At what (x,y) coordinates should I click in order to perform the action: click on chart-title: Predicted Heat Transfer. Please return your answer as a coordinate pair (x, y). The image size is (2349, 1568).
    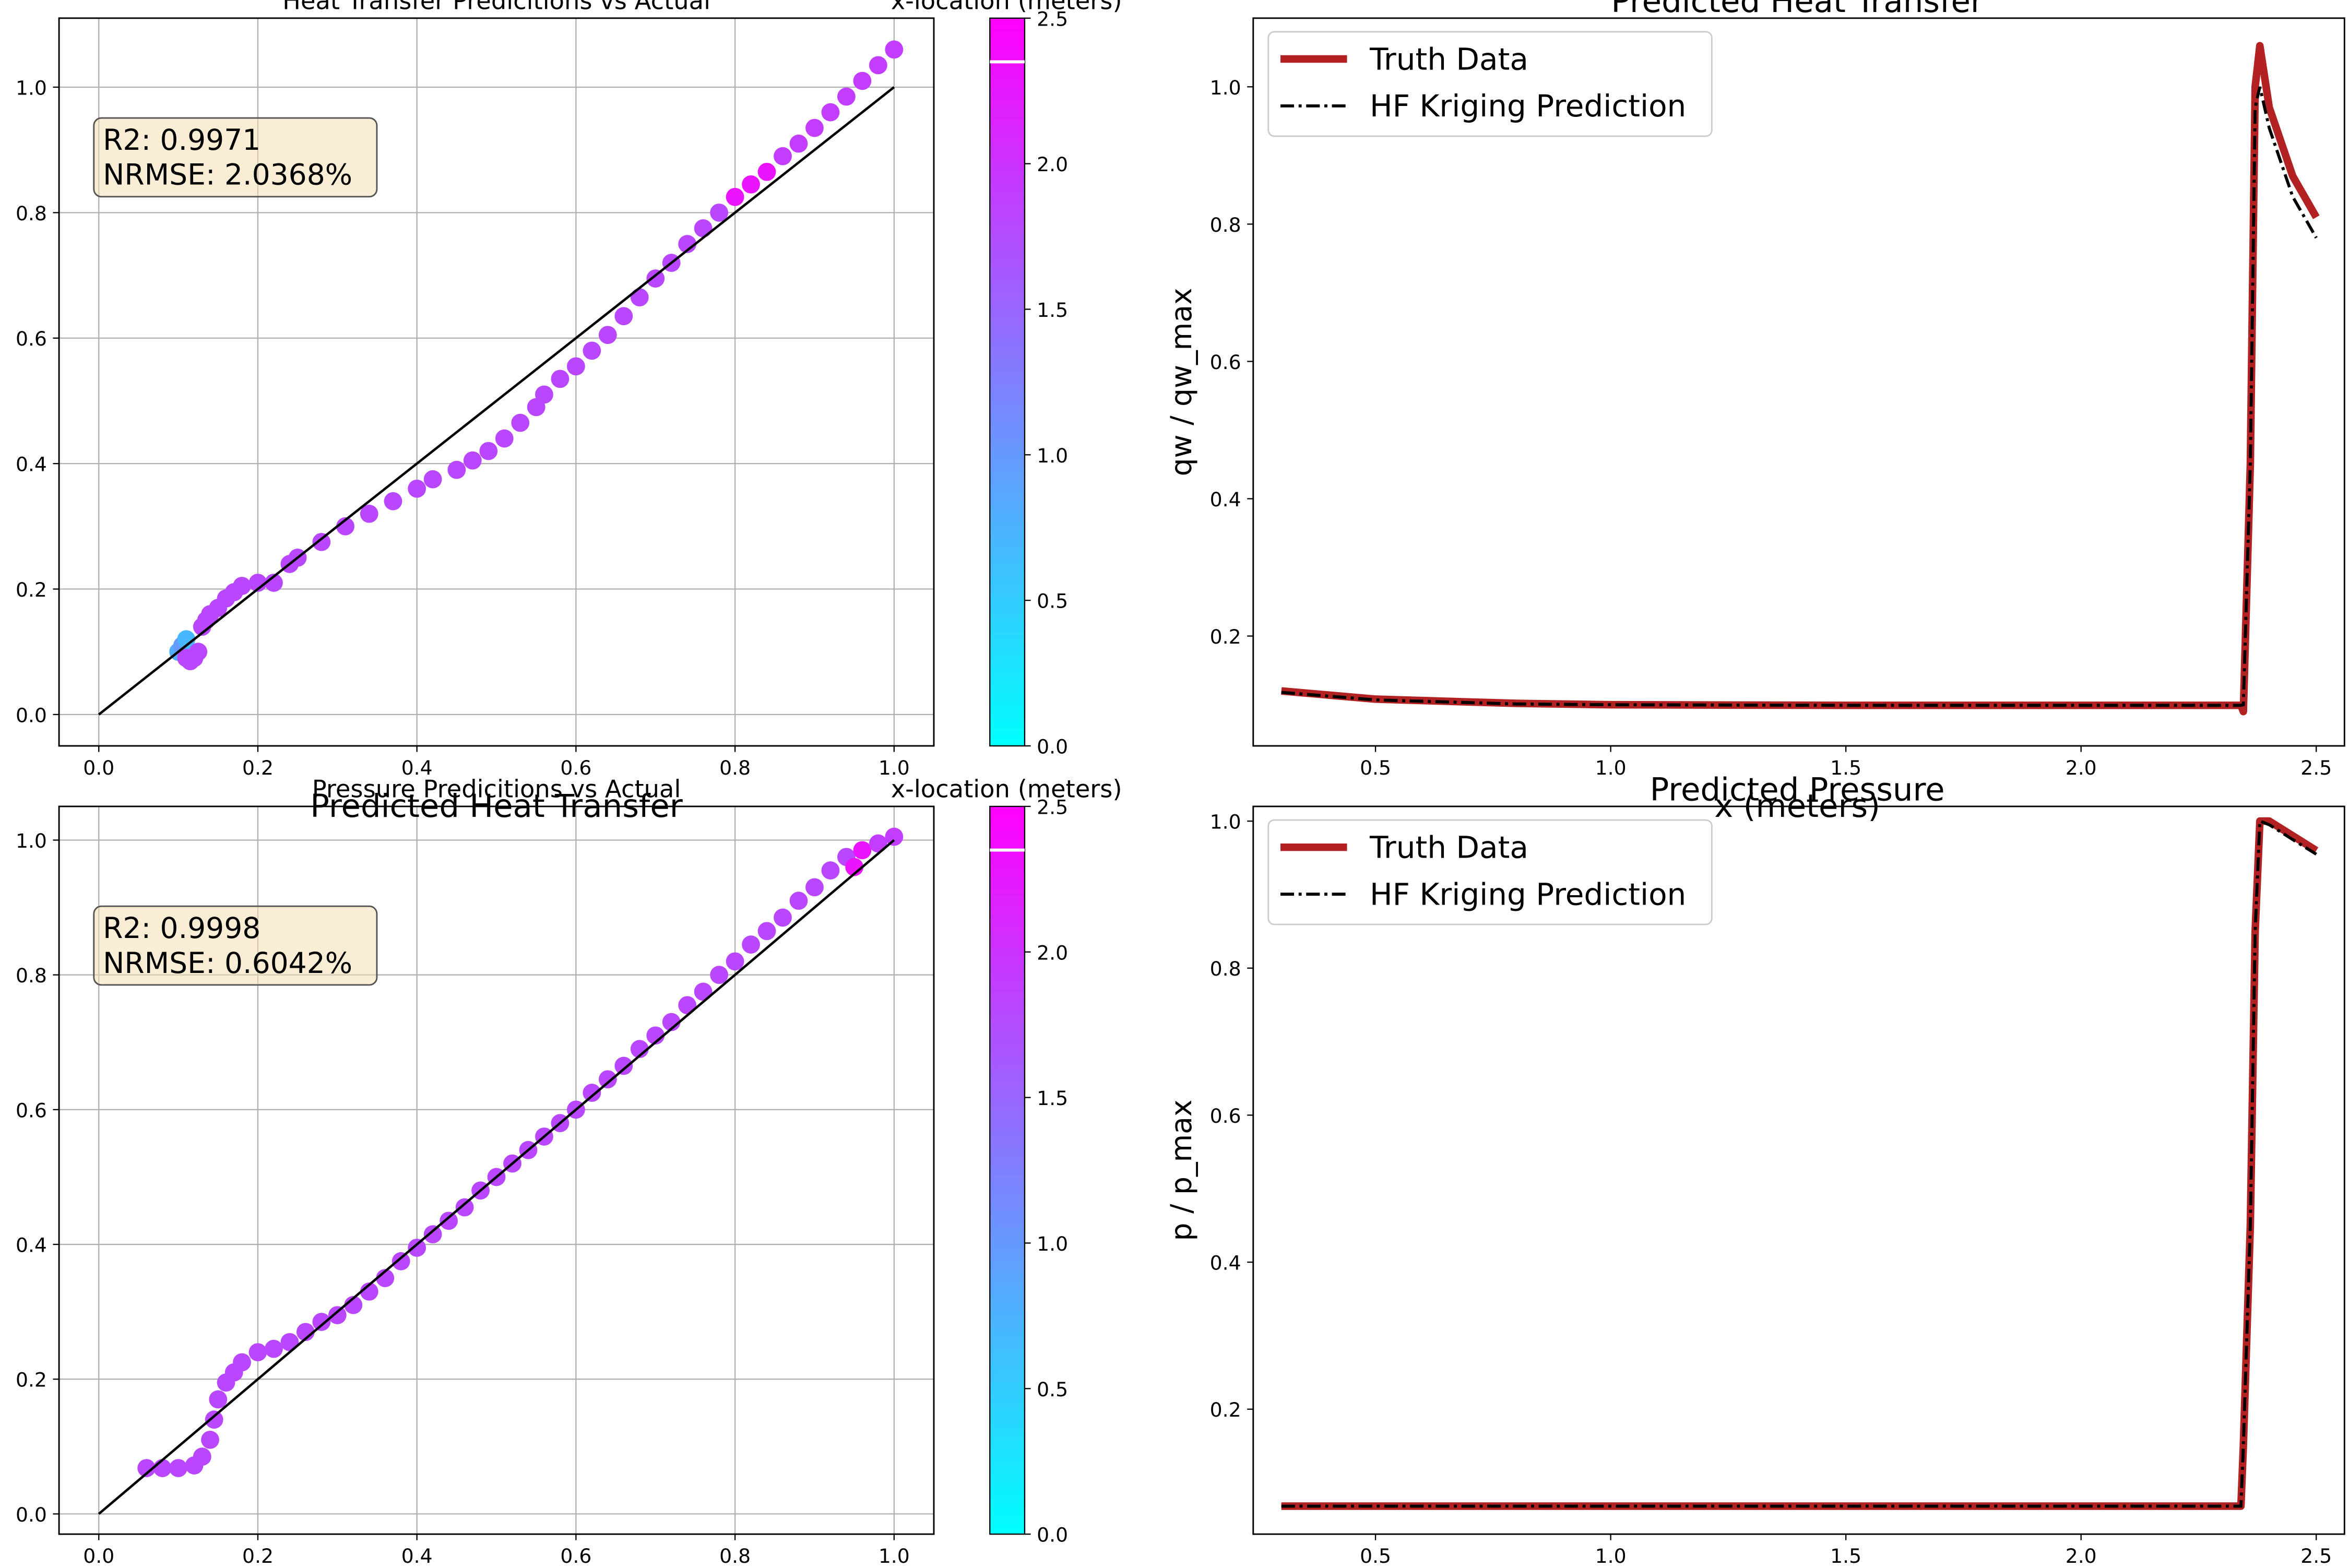
    Looking at the image, I should click on (1797, 10).